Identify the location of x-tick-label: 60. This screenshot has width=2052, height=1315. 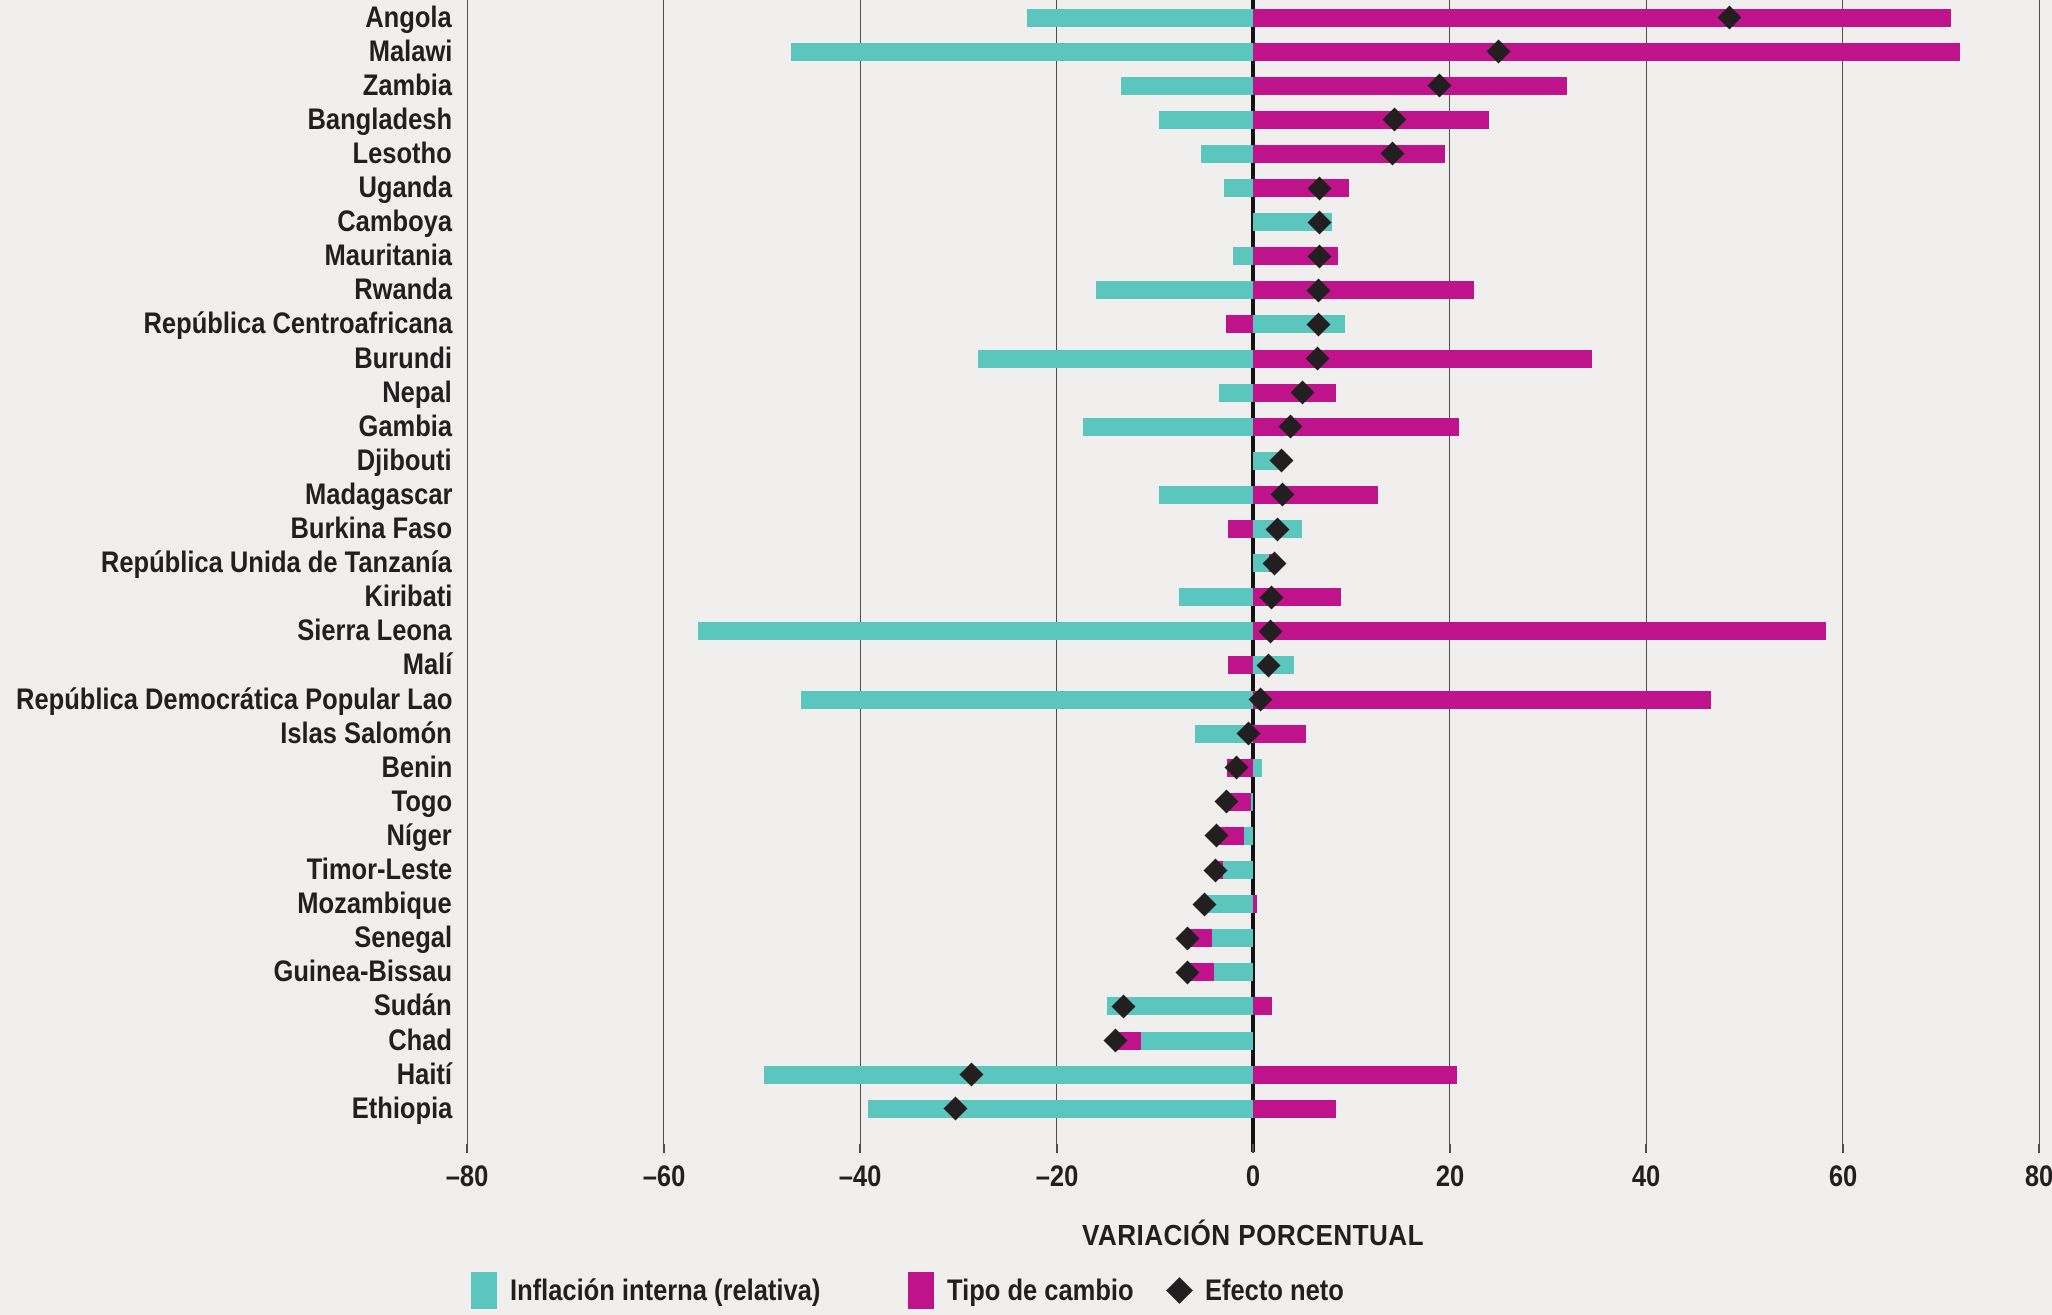
(1842, 1176).